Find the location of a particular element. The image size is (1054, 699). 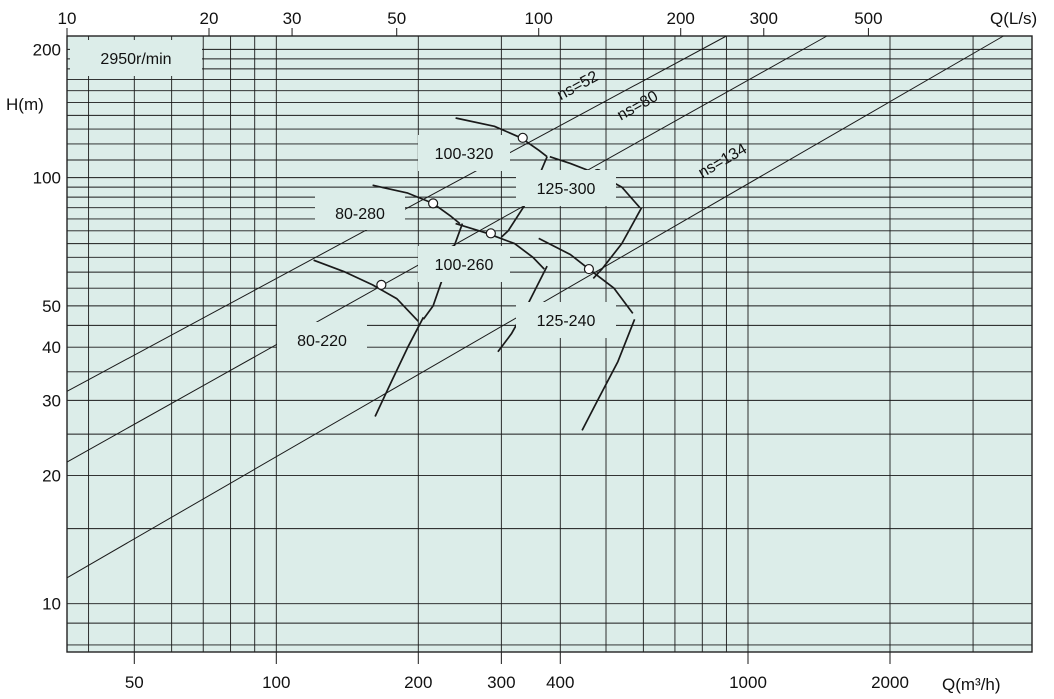

curve-label: 80-220 is located at coordinates (322, 341).